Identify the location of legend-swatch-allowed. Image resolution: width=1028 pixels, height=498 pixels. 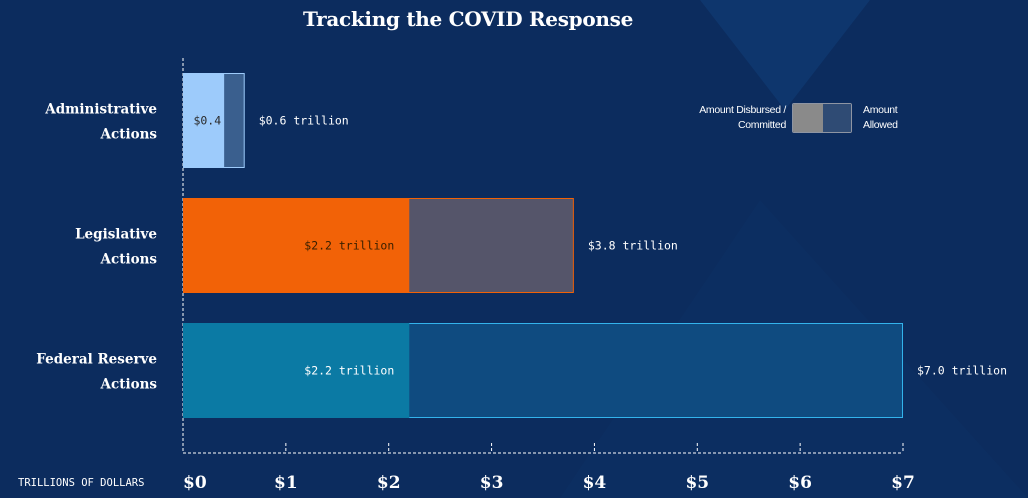
(837, 118).